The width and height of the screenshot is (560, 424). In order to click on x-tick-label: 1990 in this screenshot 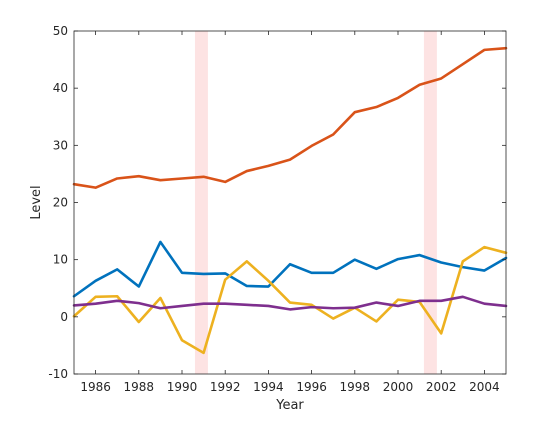, I will do `click(182, 387)`.